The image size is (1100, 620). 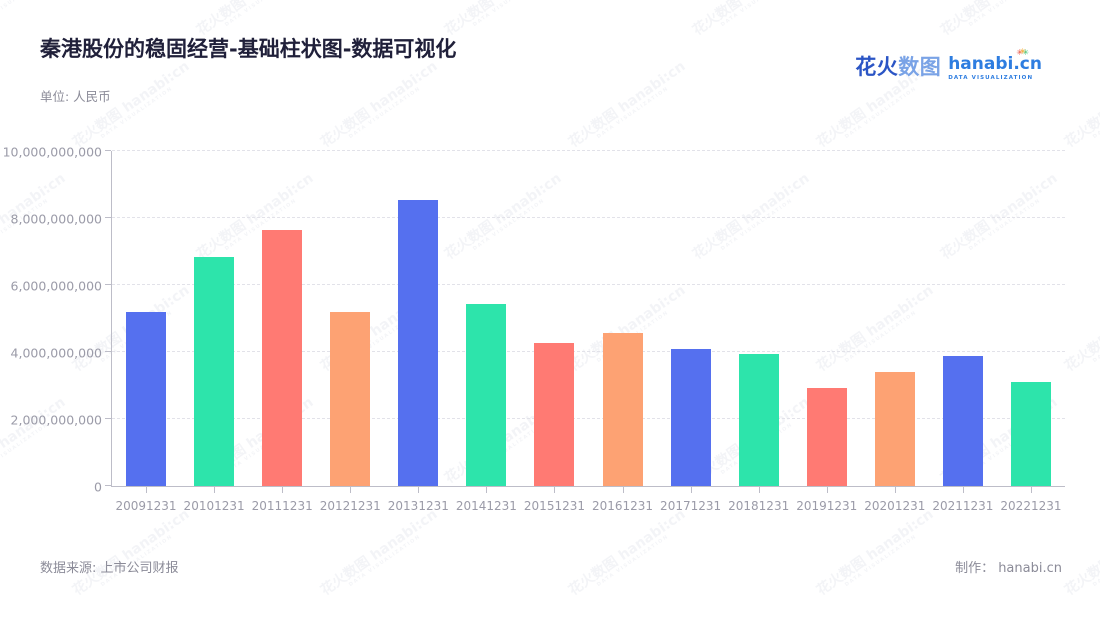 What do you see at coordinates (877, 67) in the screenshot?
I see `logo-huahuo-text: 花火` at bounding box center [877, 67].